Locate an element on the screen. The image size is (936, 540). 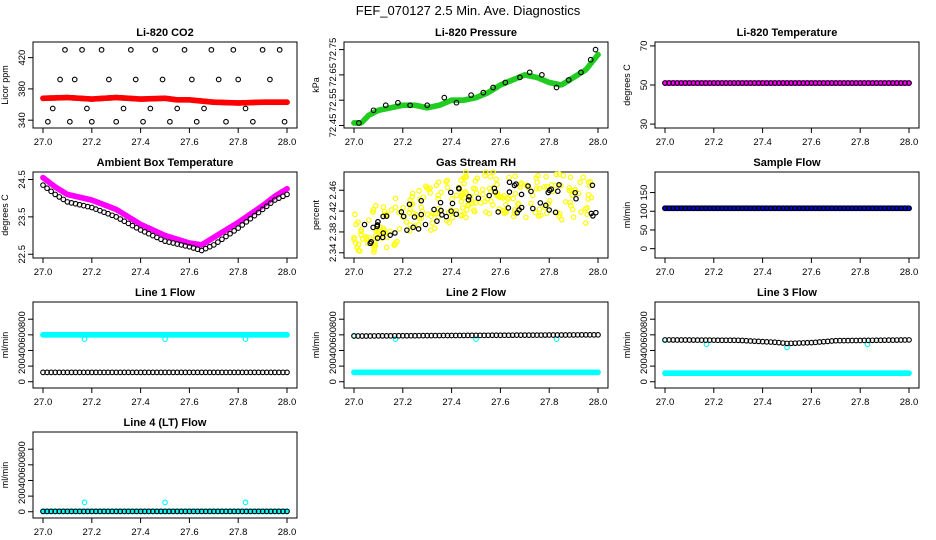
series-rh-average is located at coordinates (480, 213).